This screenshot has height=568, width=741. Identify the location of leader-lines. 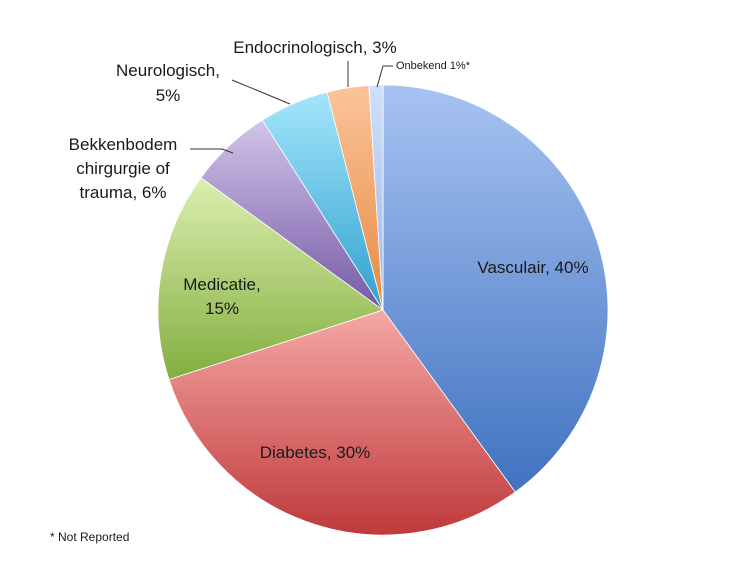
(291, 107).